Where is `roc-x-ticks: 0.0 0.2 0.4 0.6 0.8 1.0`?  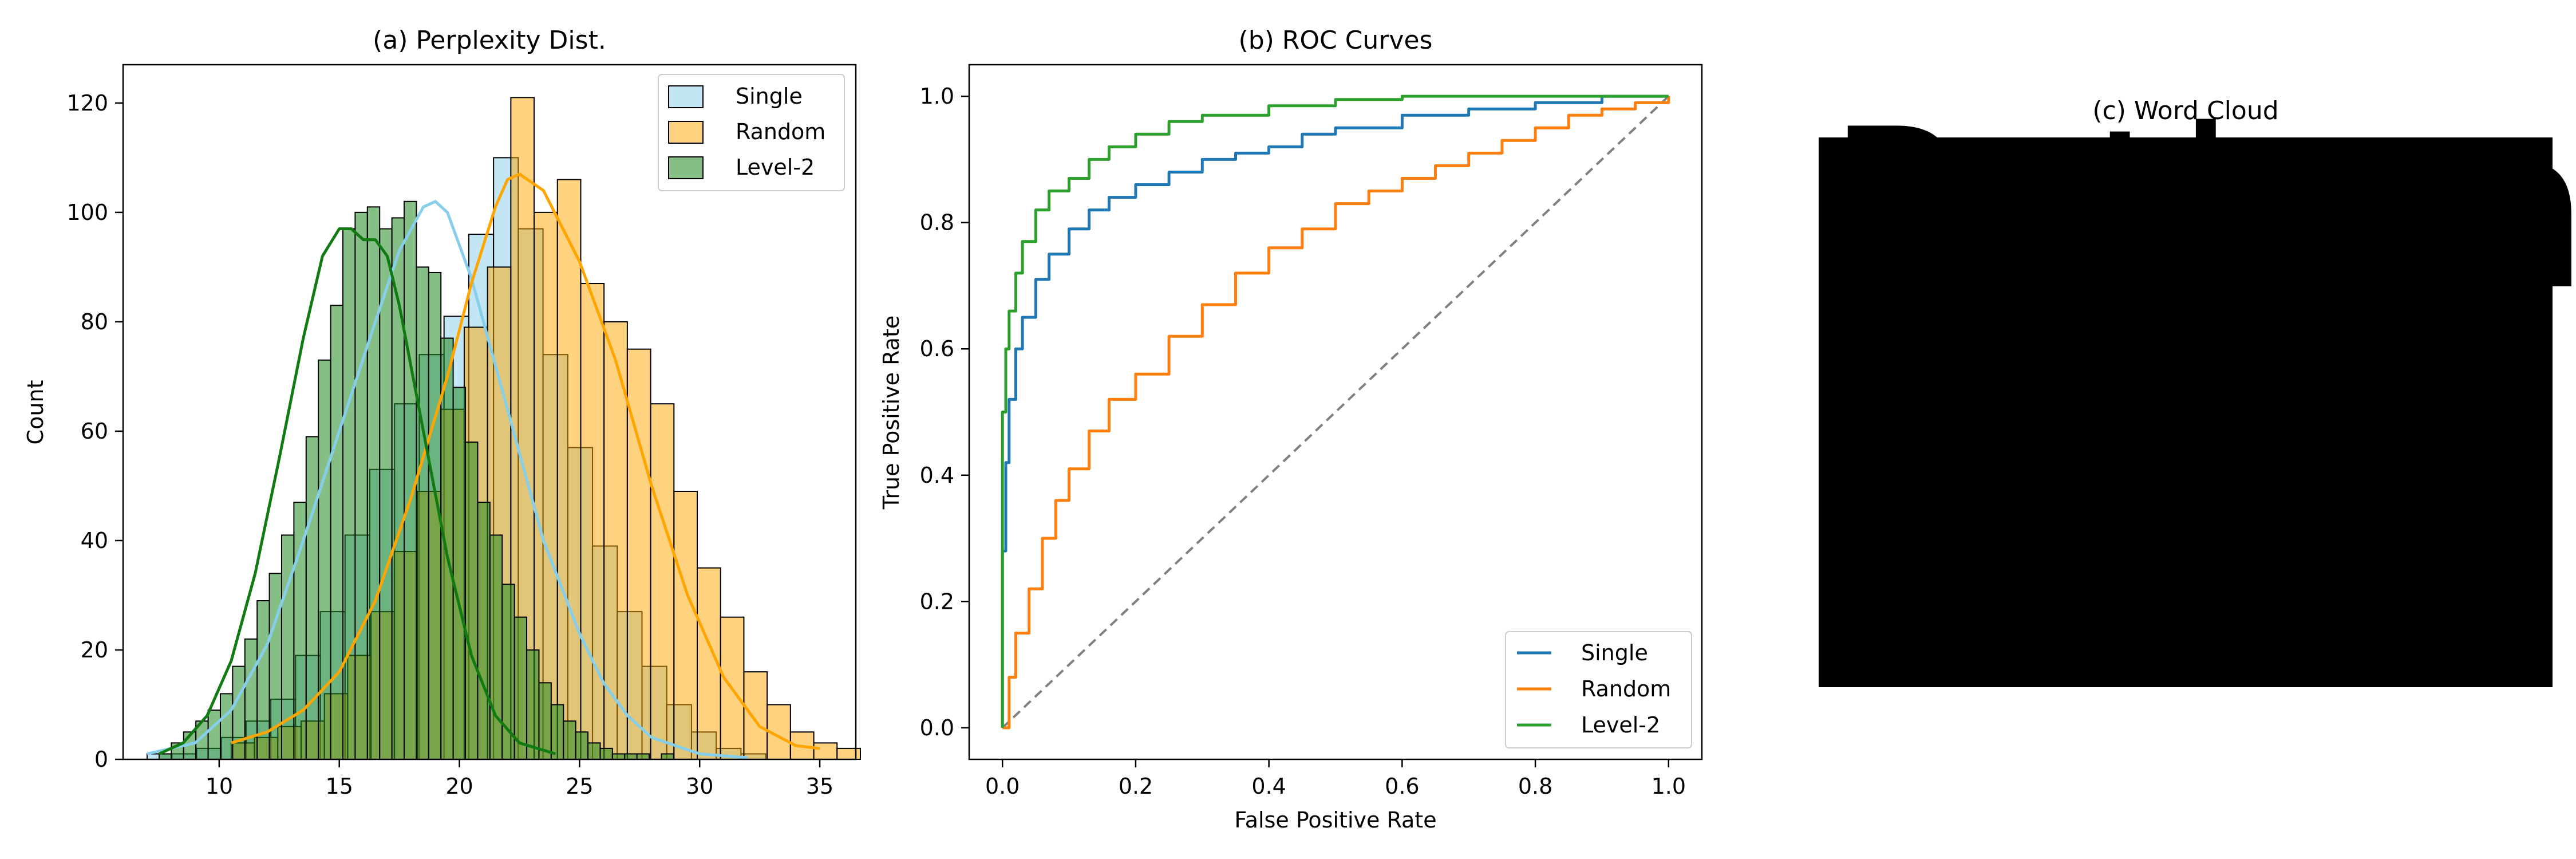 roc-x-ticks: 0.0 0.2 0.4 0.6 0.8 1.0 is located at coordinates (1335, 779).